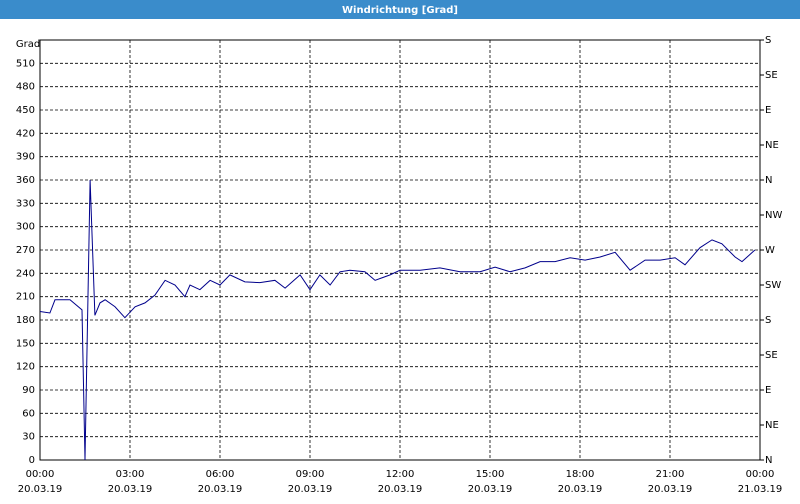  Describe the element at coordinates (28, 437) in the screenshot. I see `y-tick-label: 30` at that location.